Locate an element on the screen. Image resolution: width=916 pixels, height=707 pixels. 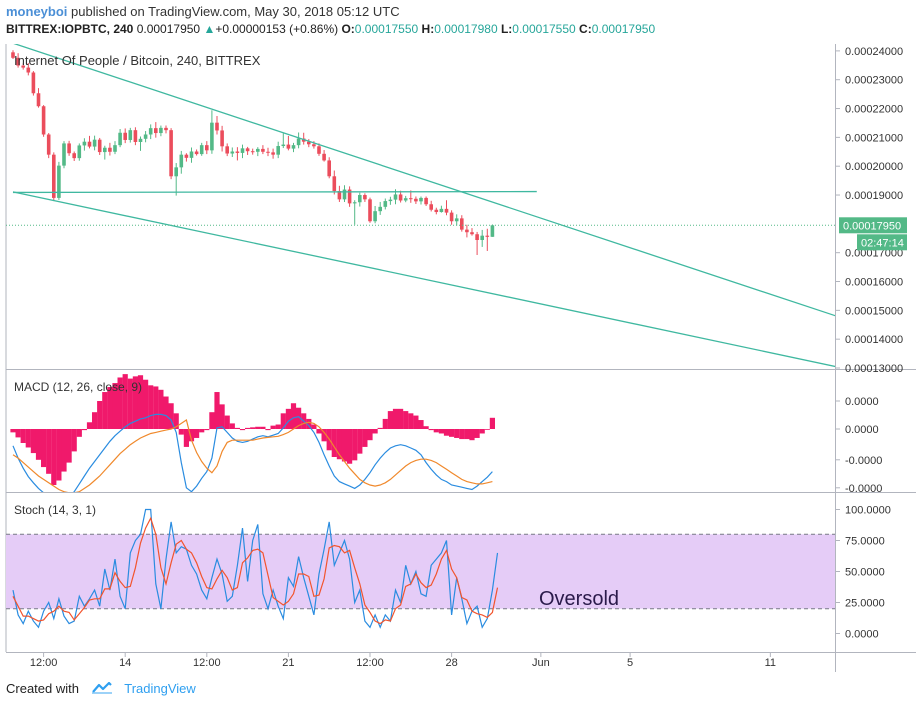
x-tick-label: 14 is located at coordinates (125, 663).